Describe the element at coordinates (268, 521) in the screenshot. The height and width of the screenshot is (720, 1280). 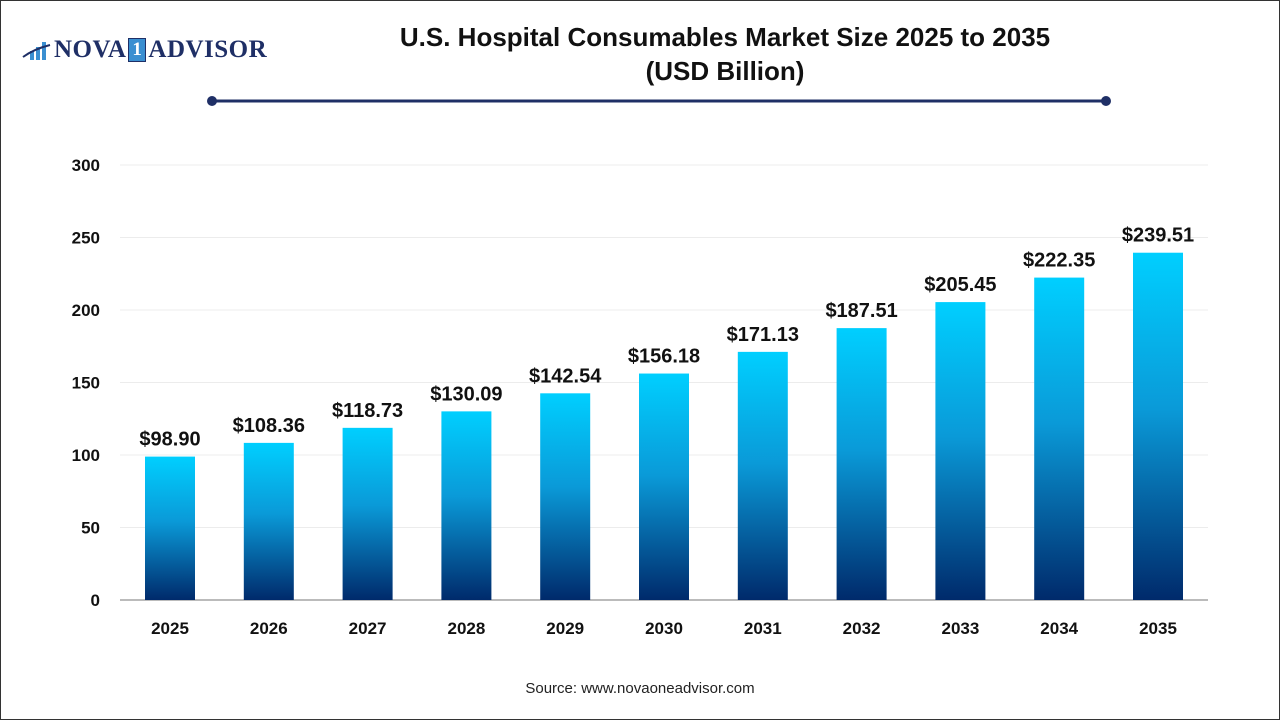
I see `bar-2026` at that location.